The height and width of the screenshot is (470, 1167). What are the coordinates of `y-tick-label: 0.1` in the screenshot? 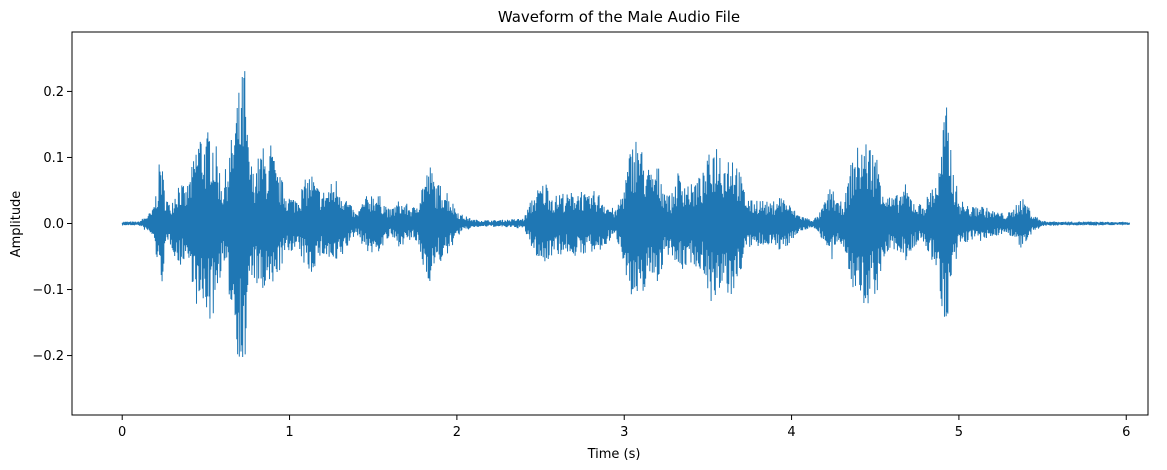 It's located at (53, 158).